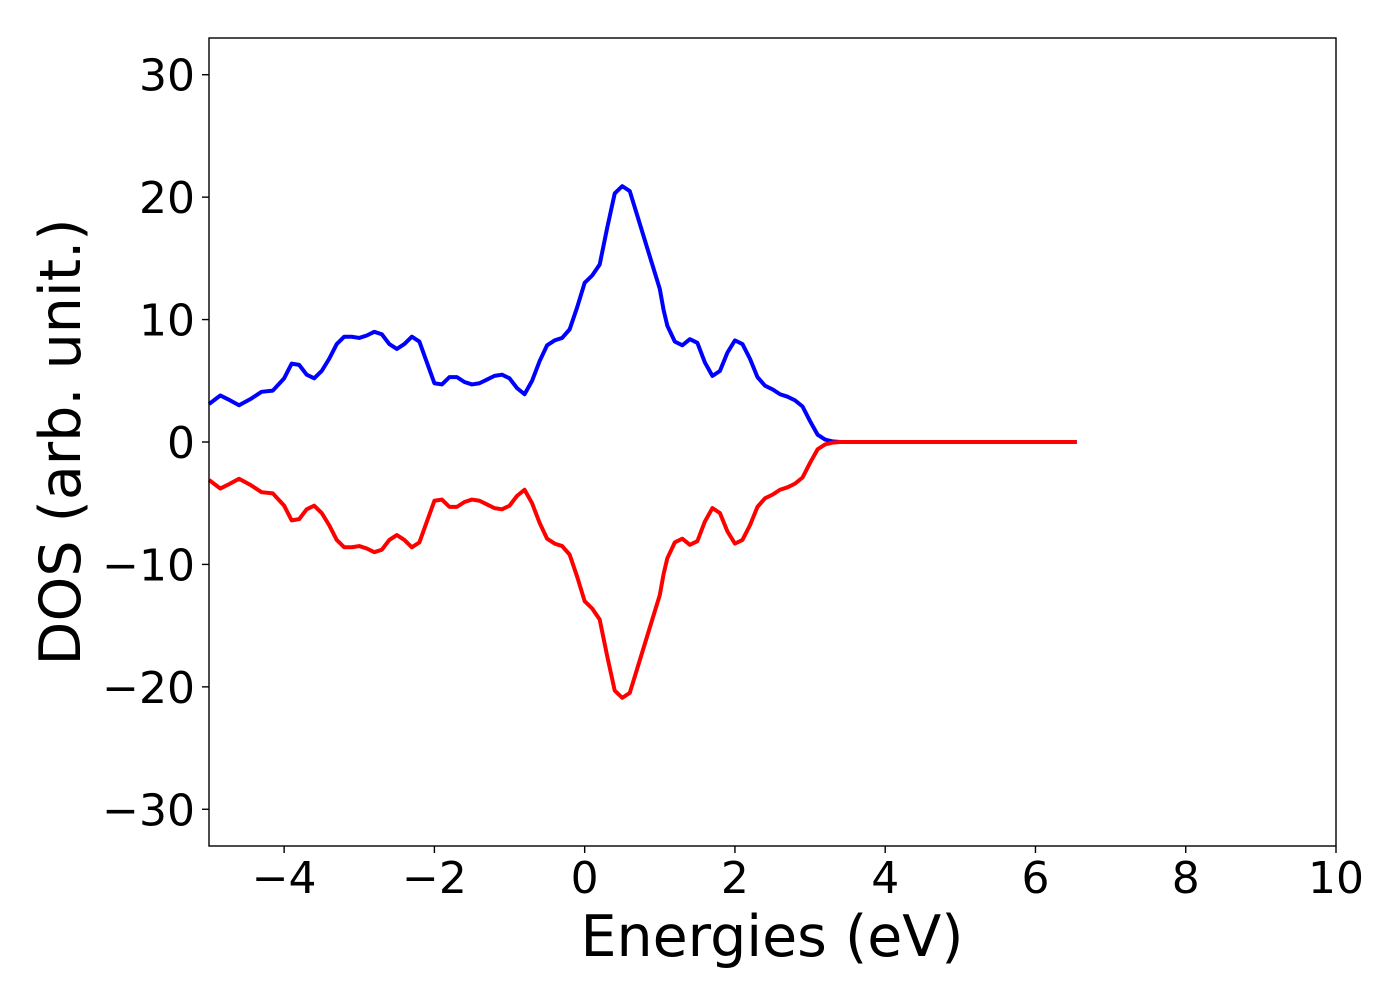 Image resolution: width=1400 pixels, height=1000 pixels. Describe the element at coordinates (735, 878) in the screenshot. I see `x-tick-label: 2` at that location.